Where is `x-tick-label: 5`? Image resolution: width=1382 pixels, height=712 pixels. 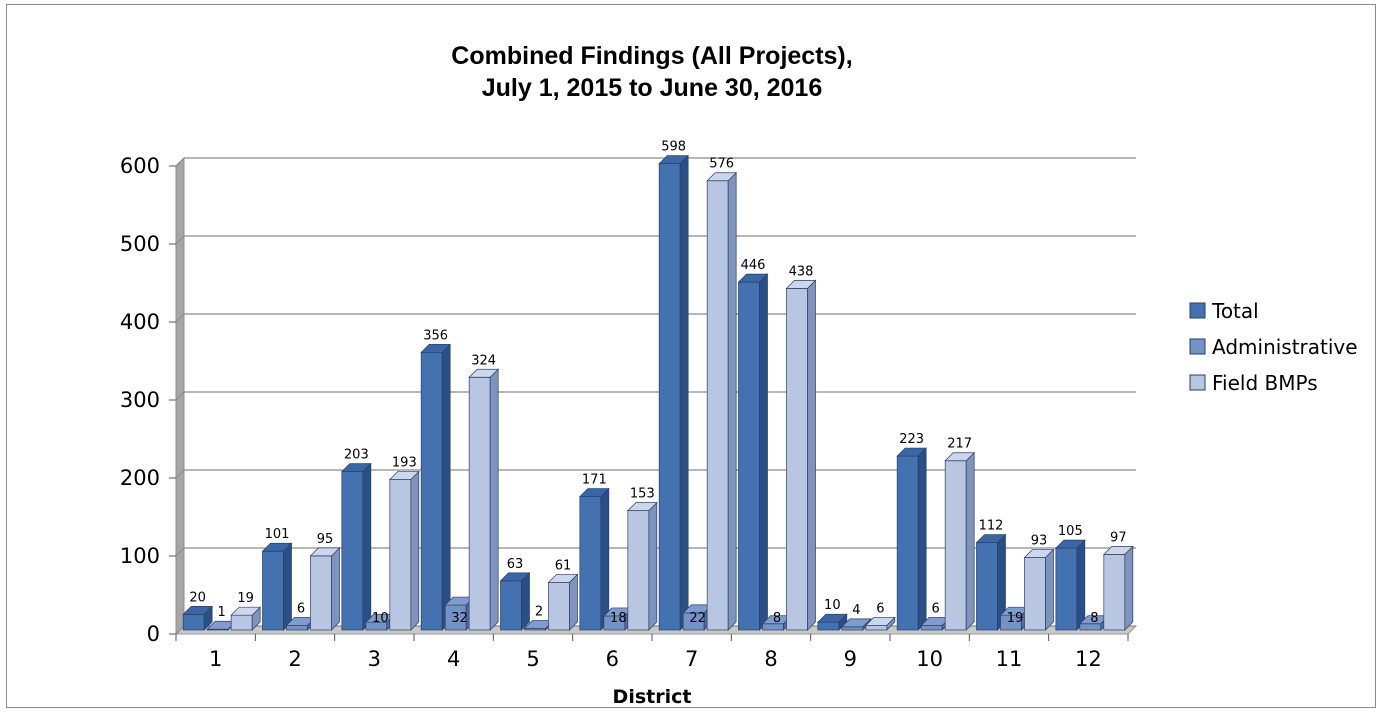 x-tick-label: 5 is located at coordinates (532, 659).